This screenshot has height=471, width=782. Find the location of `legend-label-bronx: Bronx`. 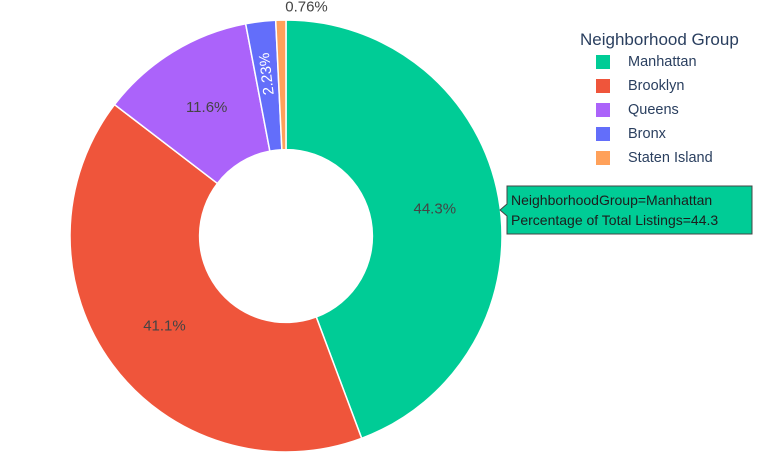

legend-label-bronx: Bronx is located at coordinates (647, 134).